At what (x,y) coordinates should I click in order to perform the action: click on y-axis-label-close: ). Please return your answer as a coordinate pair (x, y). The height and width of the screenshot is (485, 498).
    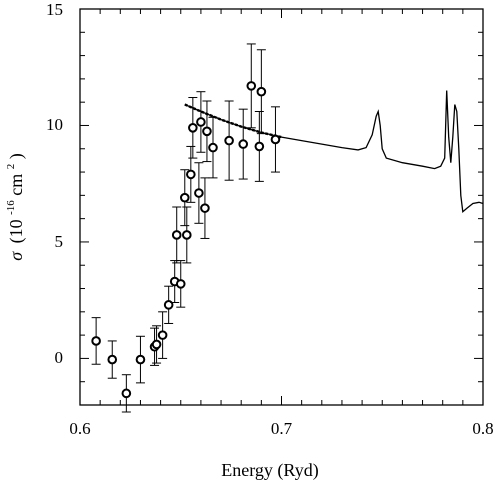
    Looking at the image, I should click on (16, 156).